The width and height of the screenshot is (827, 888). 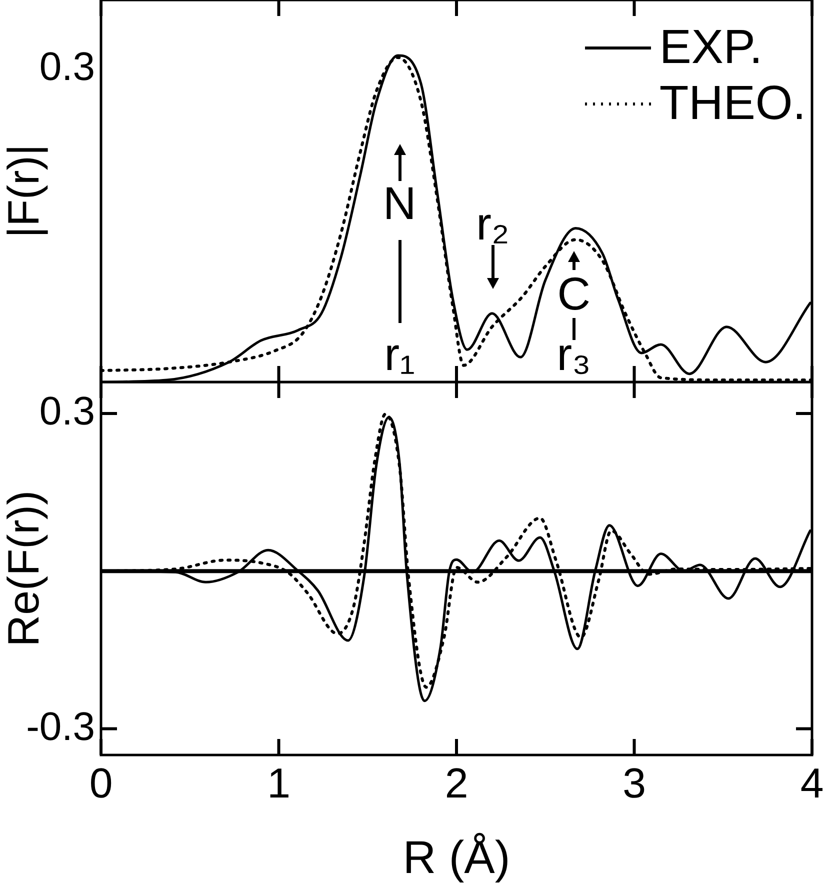 I want to click on x-tick-label: 1, so click(x=278, y=783).